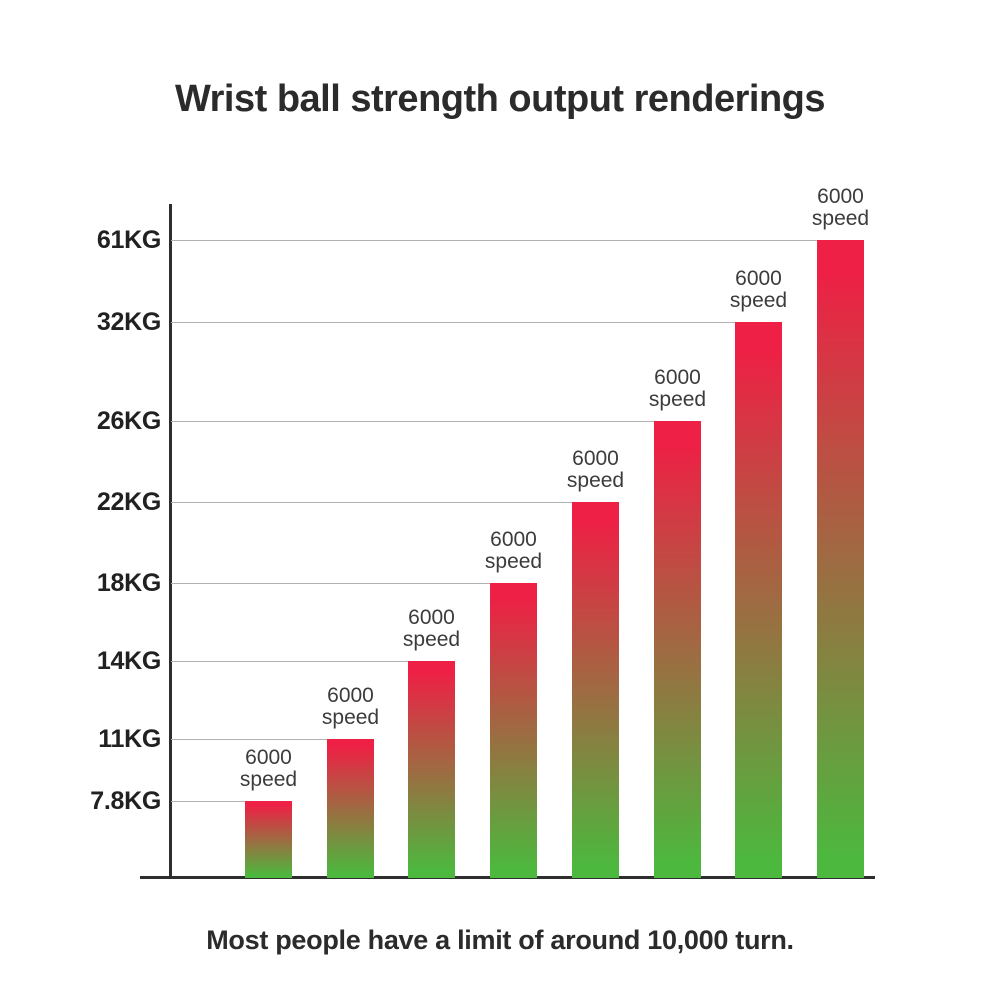 Image resolution: width=1000 pixels, height=1000 pixels. Describe the element at coordinates (125, 801) in the screenshot. I see `y-axis-tick-label: 7.8KG` at that location.